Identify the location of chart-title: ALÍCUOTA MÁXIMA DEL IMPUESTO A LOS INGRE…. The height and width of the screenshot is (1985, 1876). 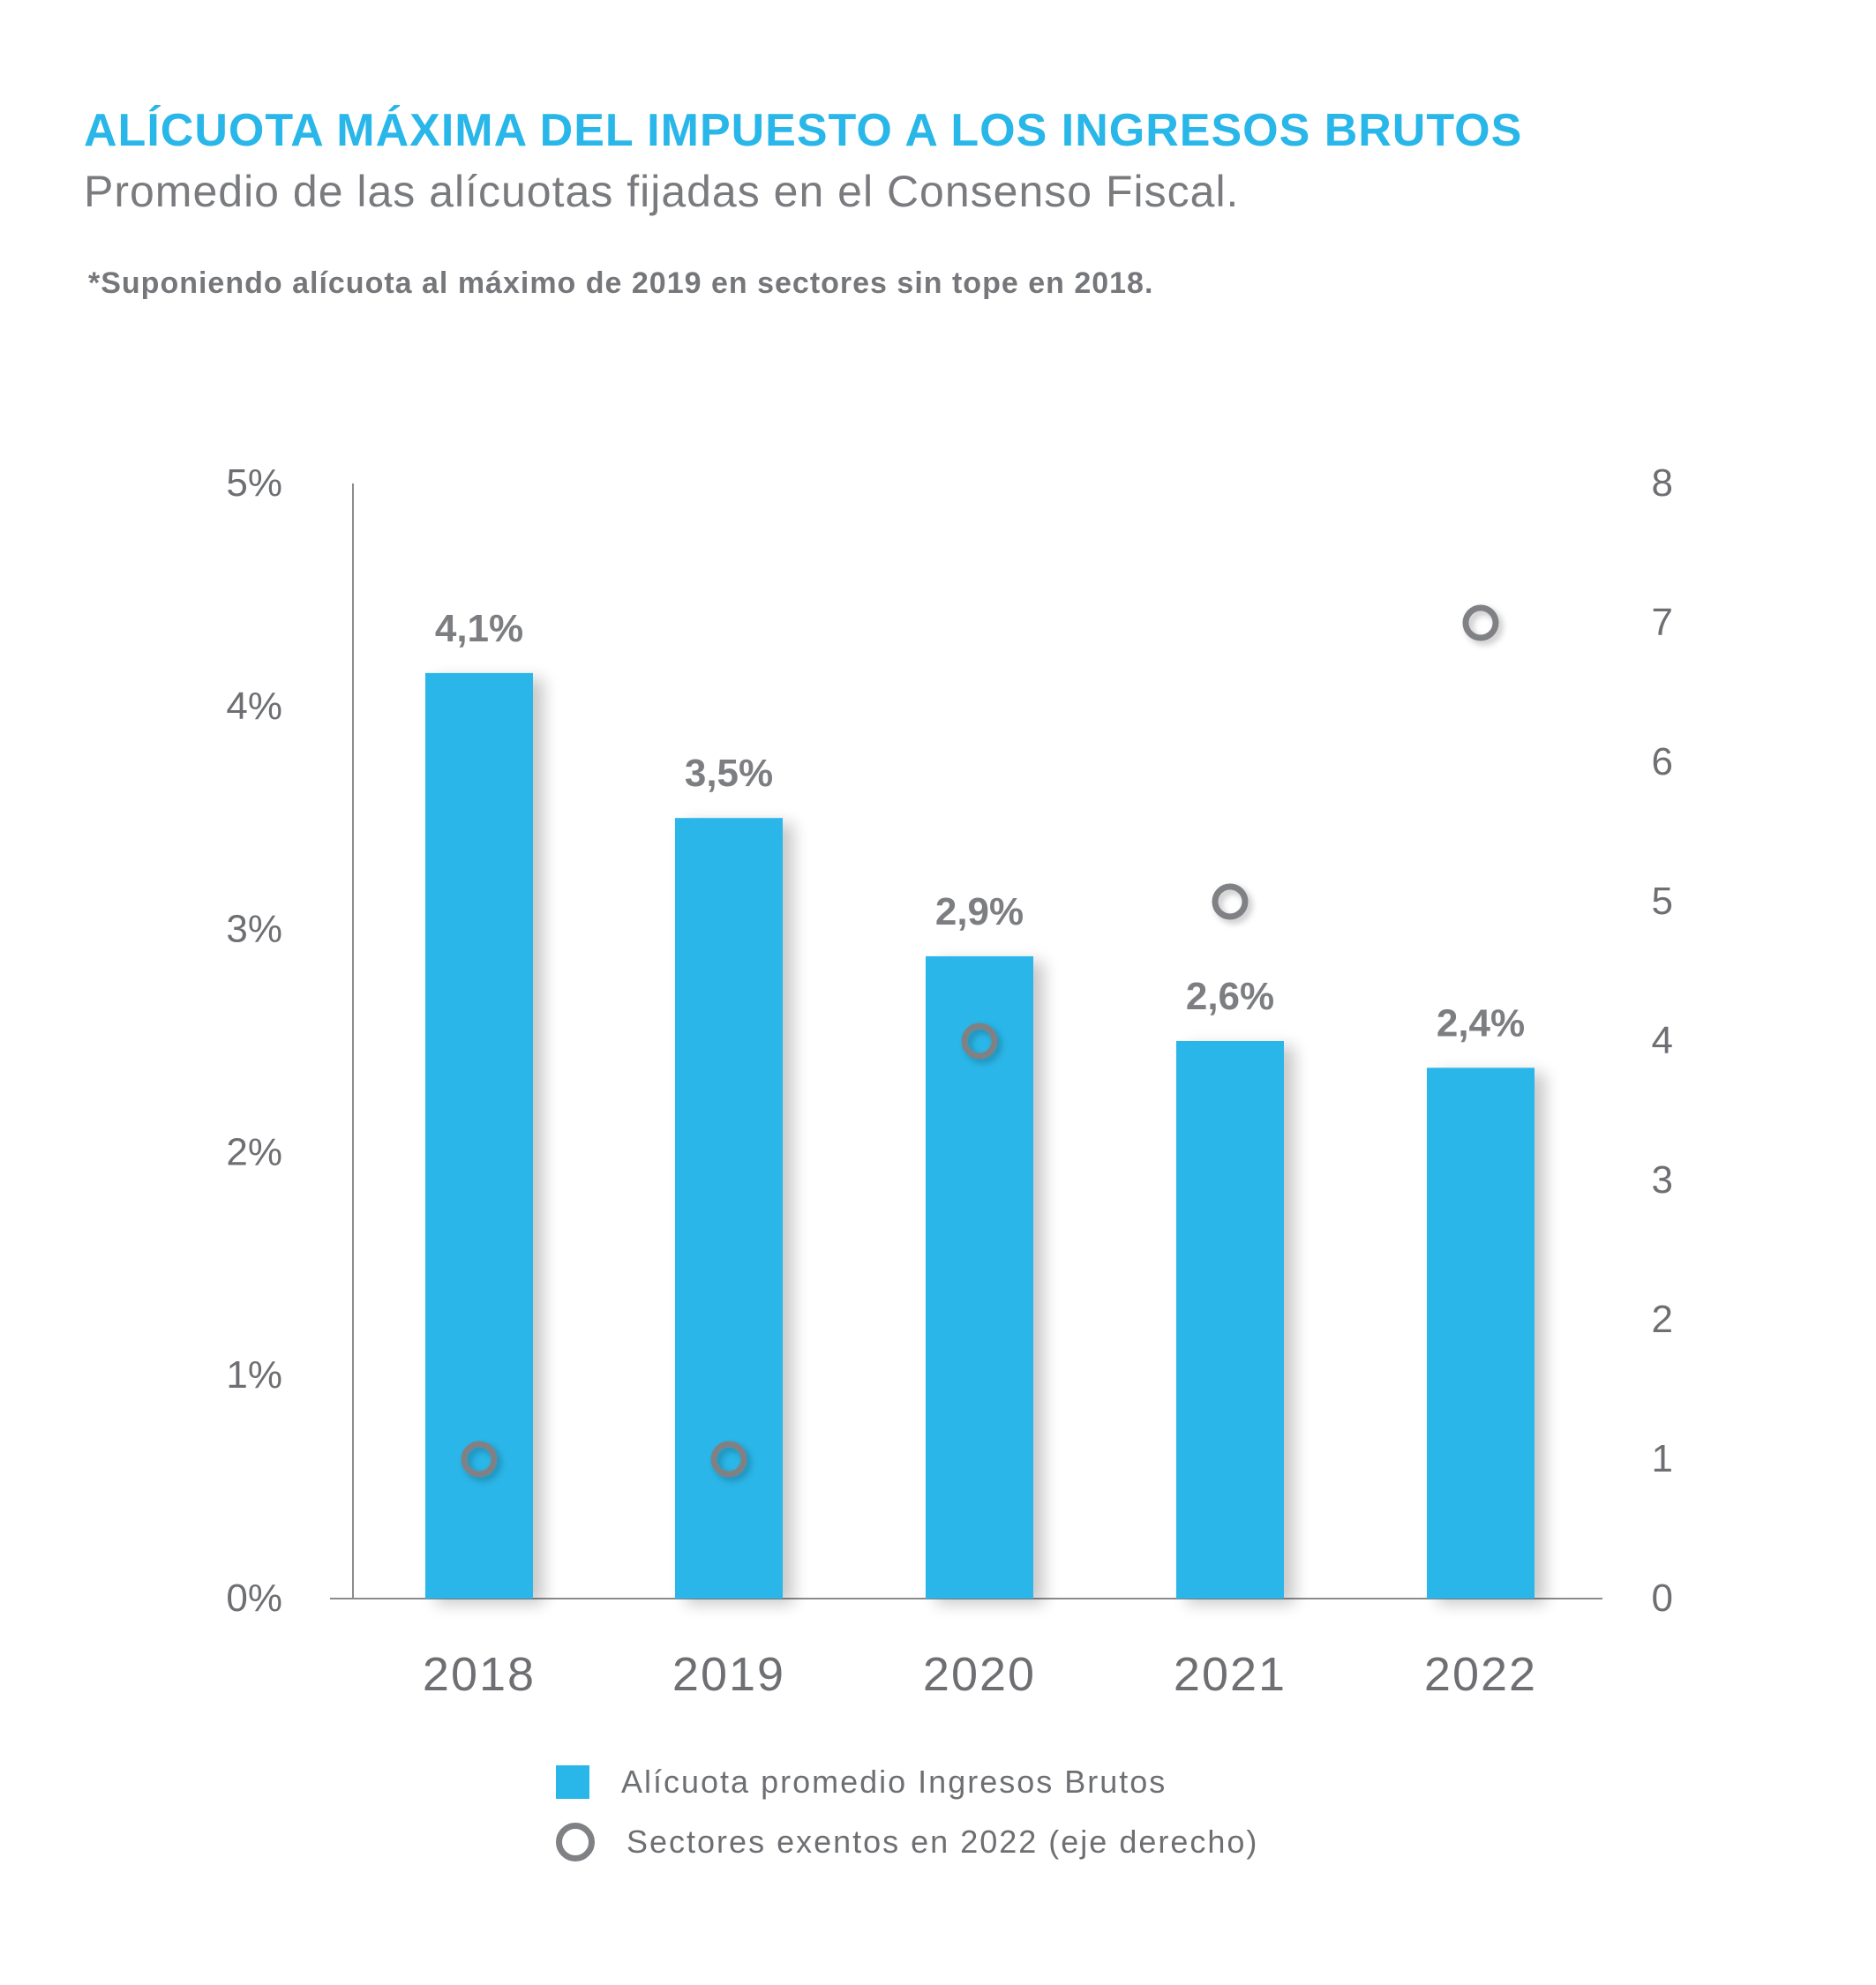
(803, 130).